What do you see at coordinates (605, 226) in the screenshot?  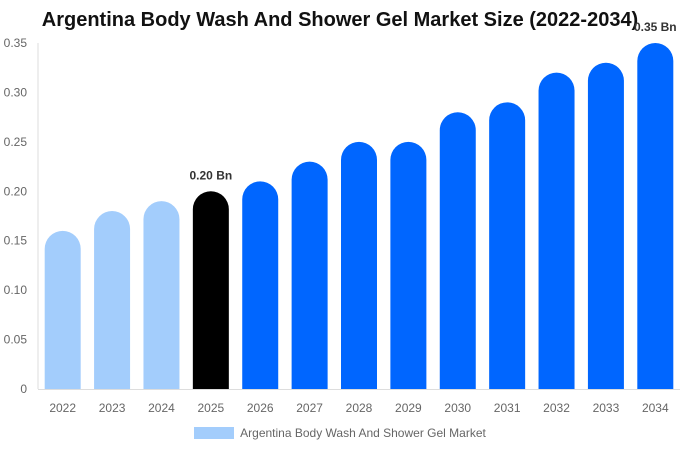 I see `bar-2033` at bounding box center [605, 226].